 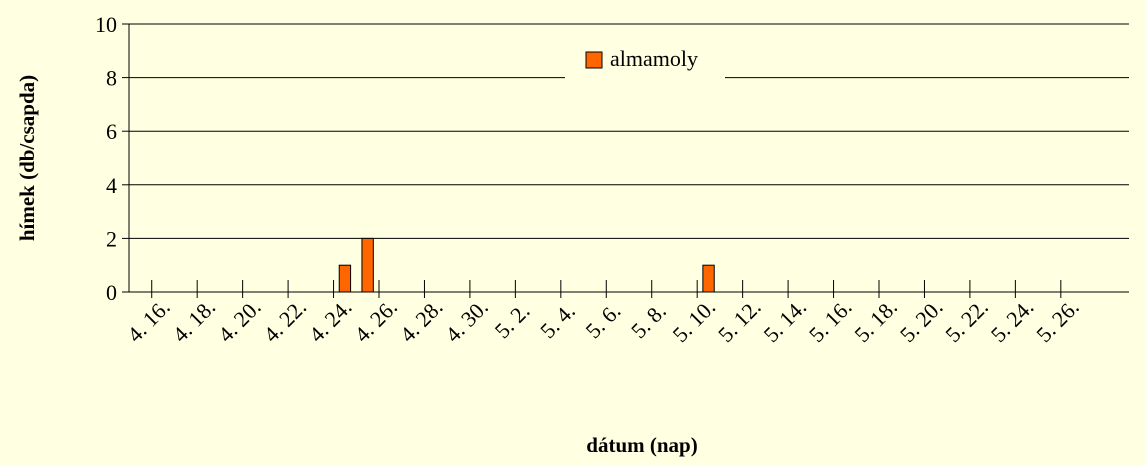 I want to click on x-tick-label: 4. 22., so click(x=284, y=320).